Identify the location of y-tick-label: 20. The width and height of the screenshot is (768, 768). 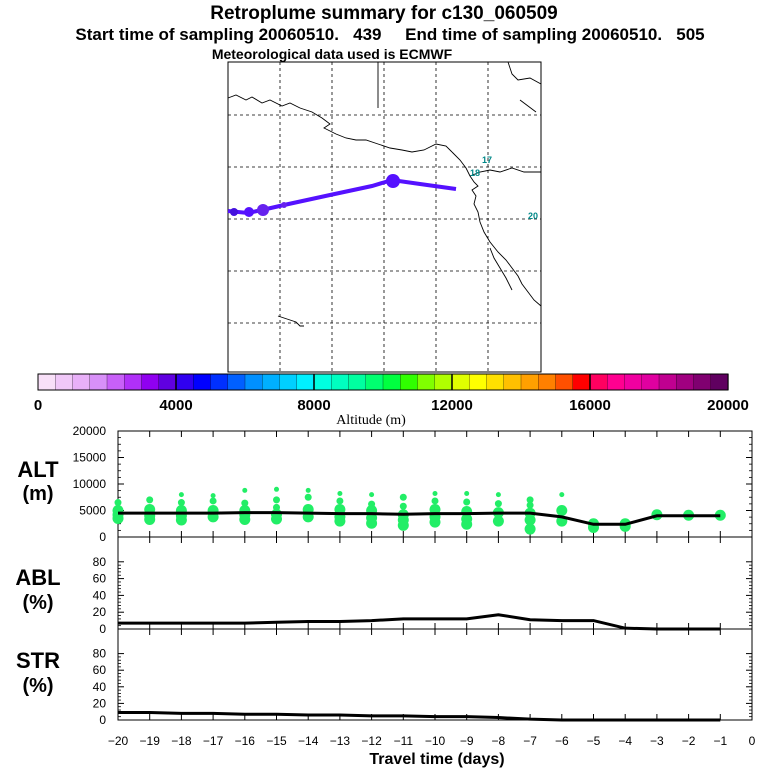
(100, 612).